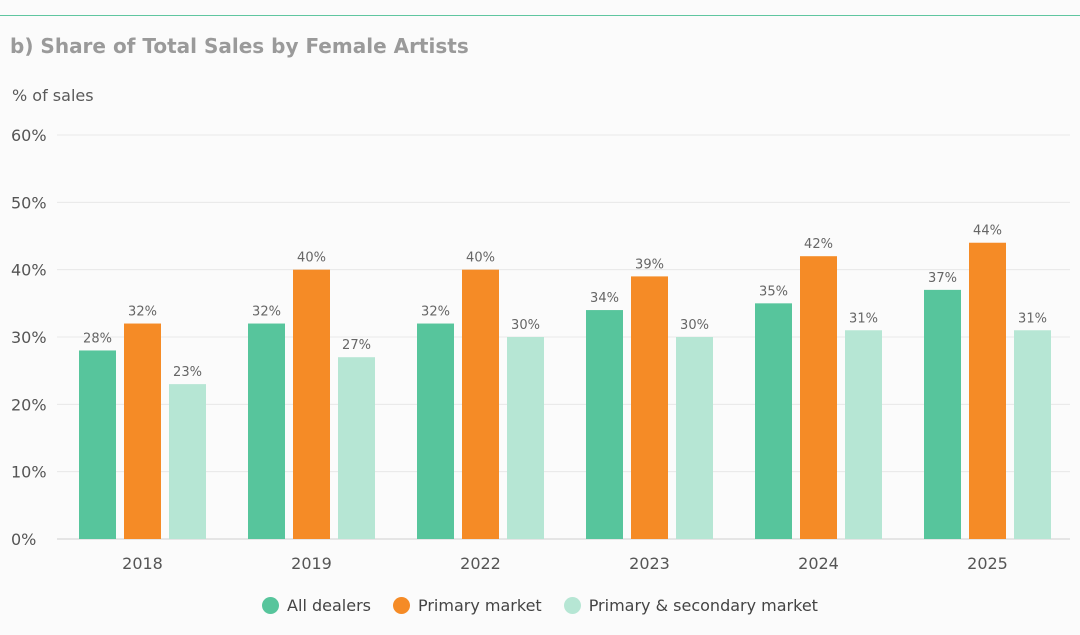  I want to click on bar-primary-market-2023, so click(649, 407).